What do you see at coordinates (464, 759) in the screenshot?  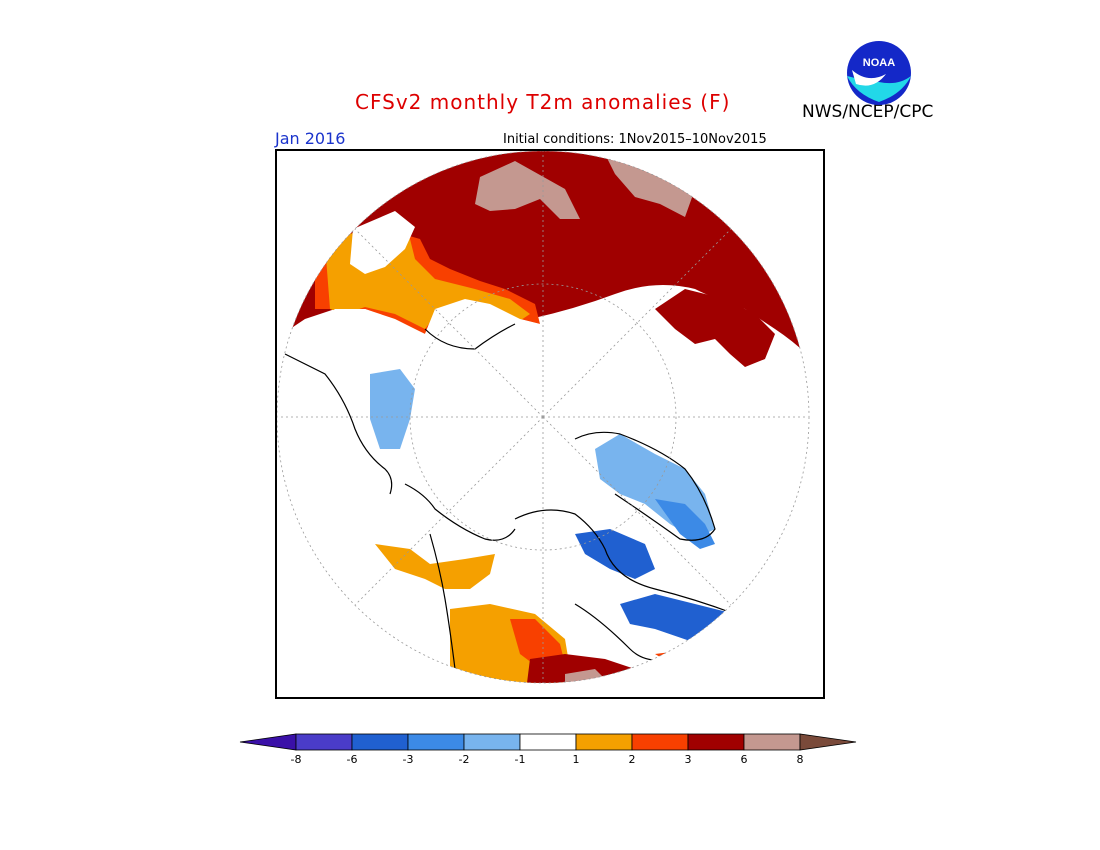 I see `colorbar-tick-label: -2` at bounding box center [464, 759].